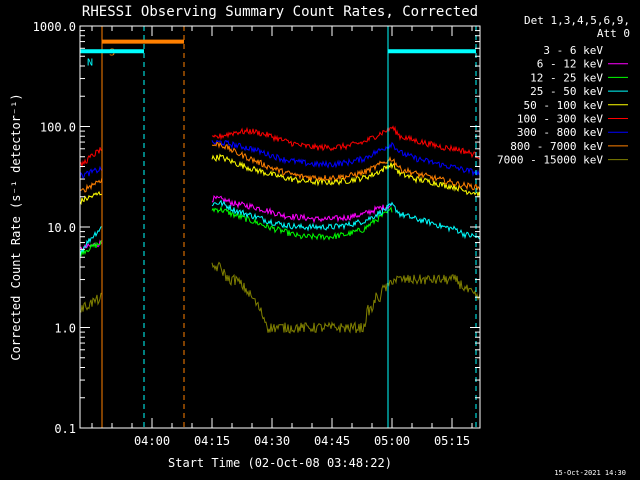 The height and width of the screenshot is (480, 640). Describe the element at coordinates (212, 441) in the screenshot. I see `x-tick-label: 04:15` at that location.